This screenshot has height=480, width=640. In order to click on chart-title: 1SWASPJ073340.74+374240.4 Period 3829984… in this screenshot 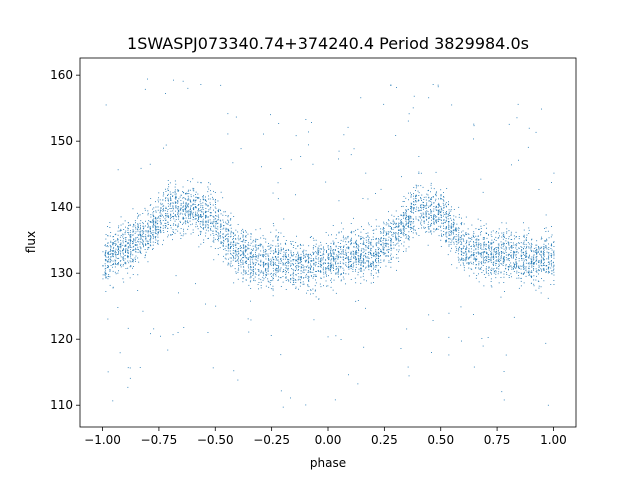, I will do `click(328, 43)`.